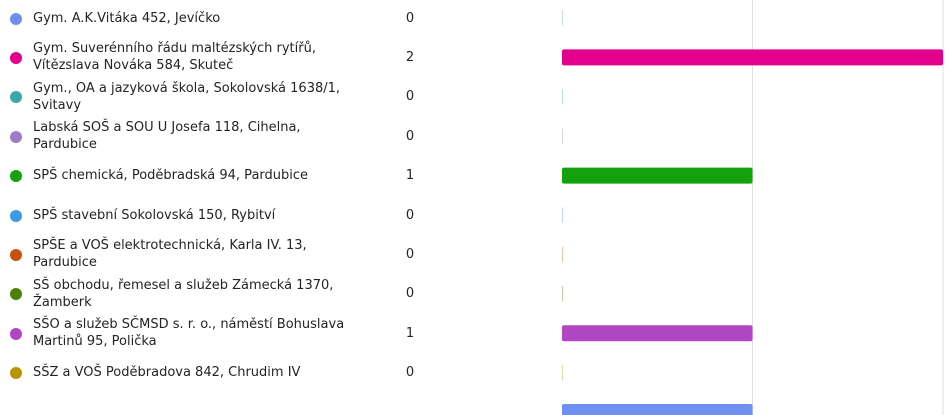 This screenshot has height=415, width=949. I want to click on legend-row: SPŠ chemická, Poděbradská 94, Pardubice 1, so click(215, 175).